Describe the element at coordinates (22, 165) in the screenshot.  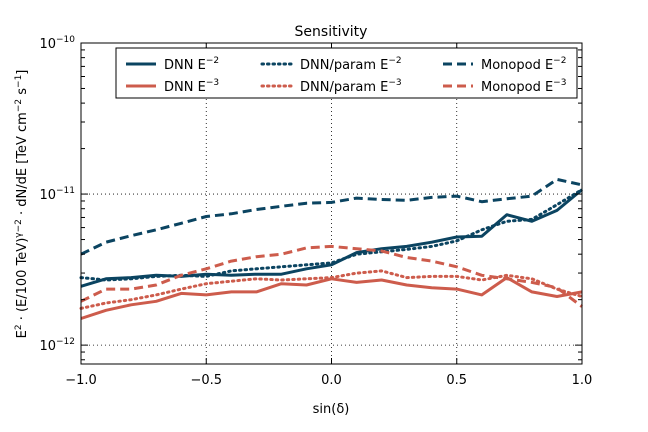
I see `y-label-mid2: · dN/dE [TeV cm` at that location.